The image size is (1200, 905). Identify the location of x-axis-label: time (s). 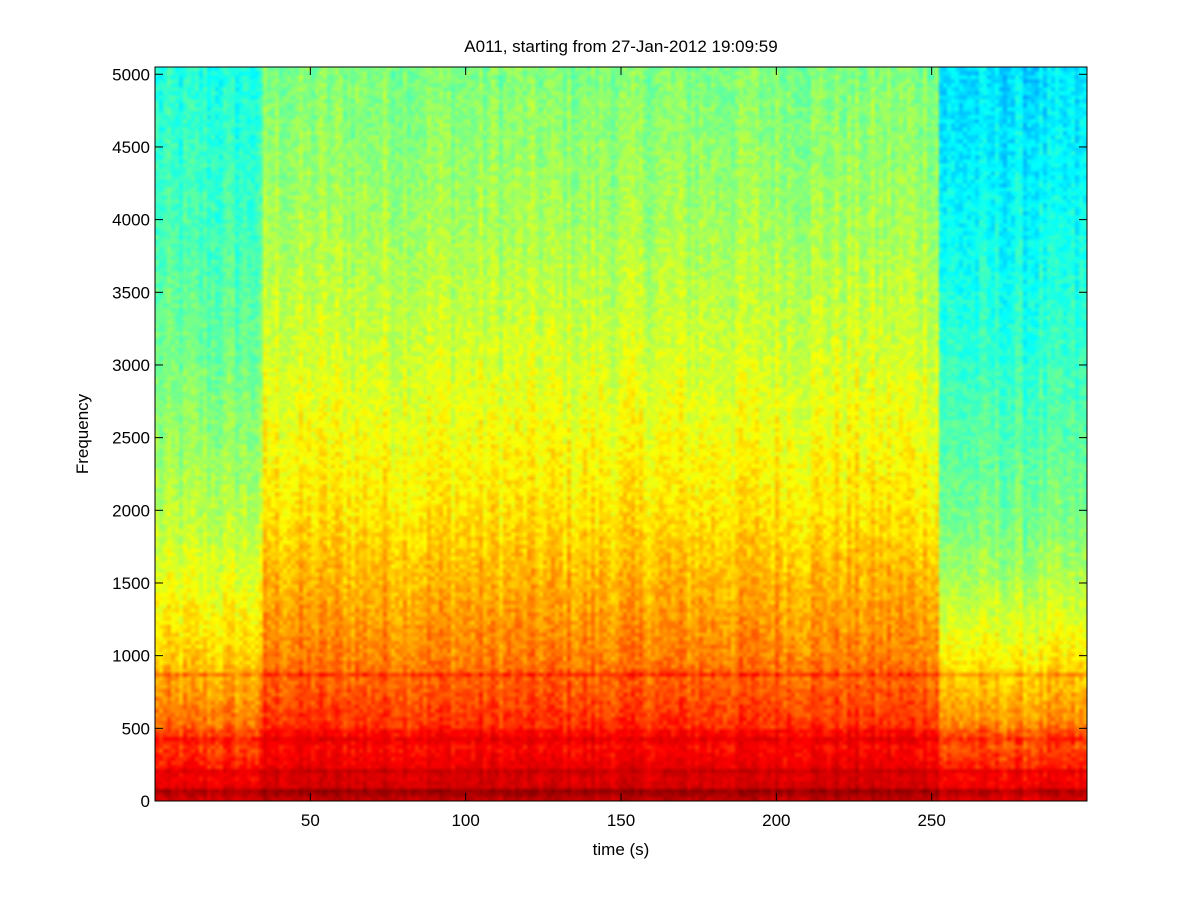
(621, 849).